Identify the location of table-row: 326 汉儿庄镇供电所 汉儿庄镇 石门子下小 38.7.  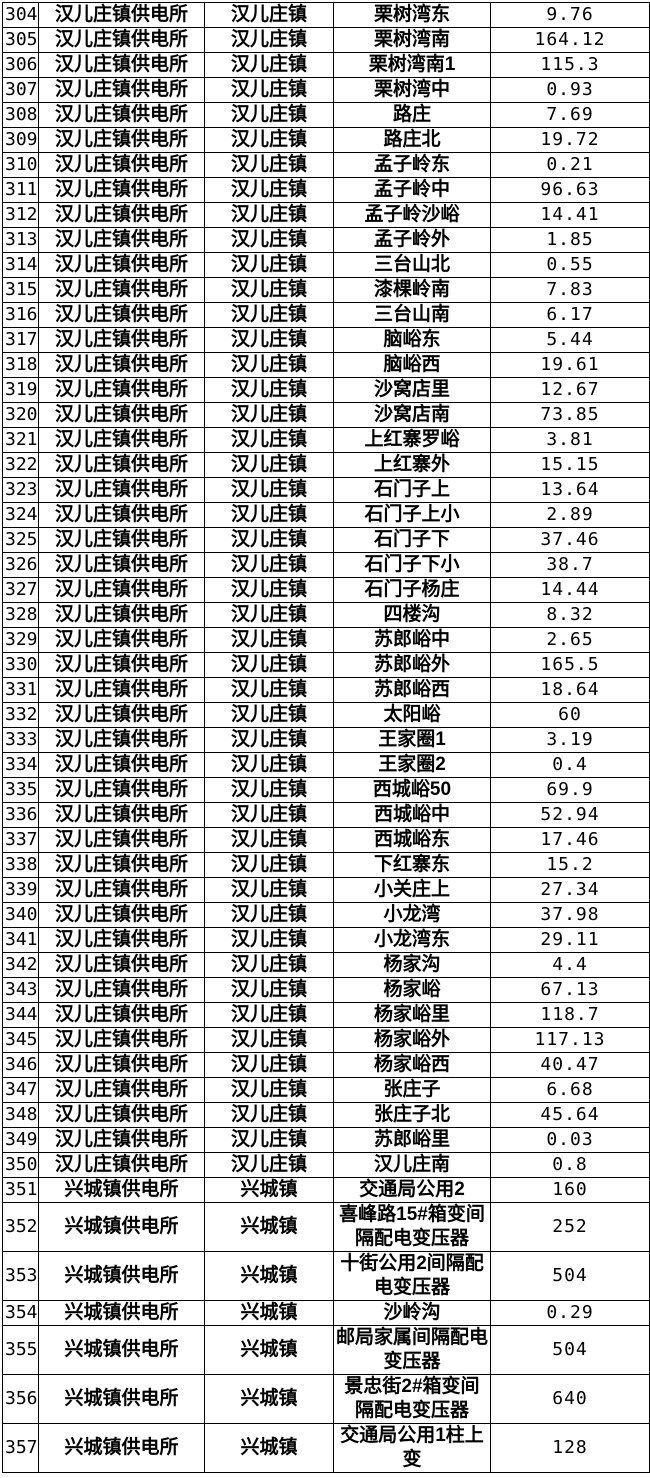
(326, 565).